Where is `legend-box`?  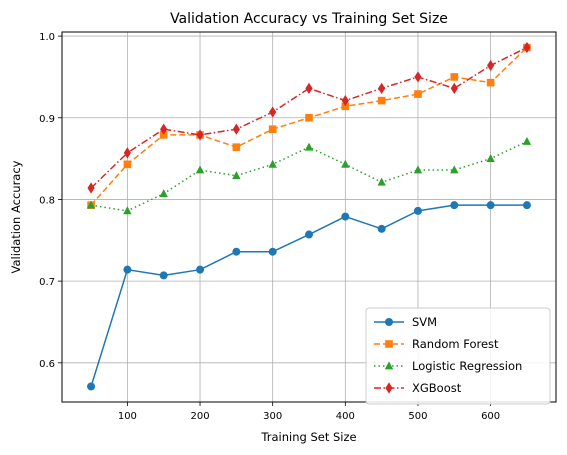 legend-box is located at coordinates (458, 356).